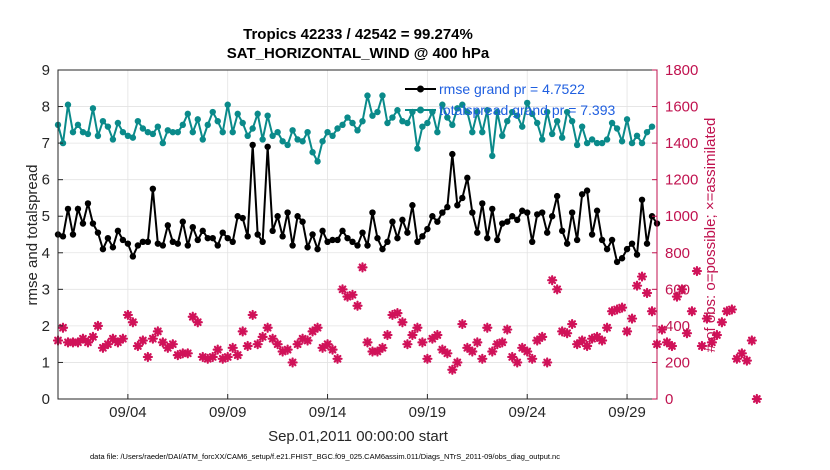 The image size is (830, 470). What do you see at coordinates (128, 412) in the screenshot?
I see `x-tick-label: 09/04` at bounding box center [128, 412].